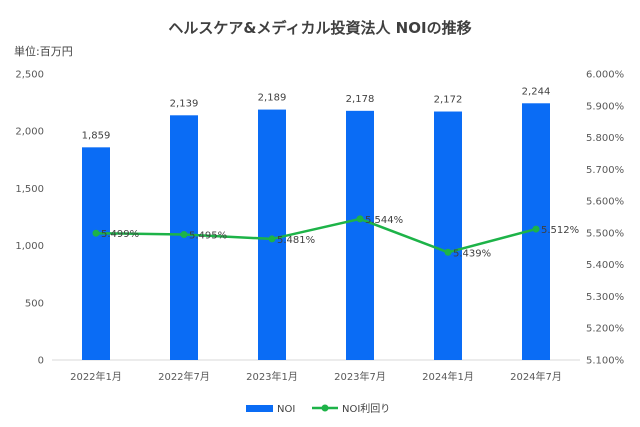 The height and width of the screenshot is (427, 640). I want to click on line-noi-yield, so click(316, 235).